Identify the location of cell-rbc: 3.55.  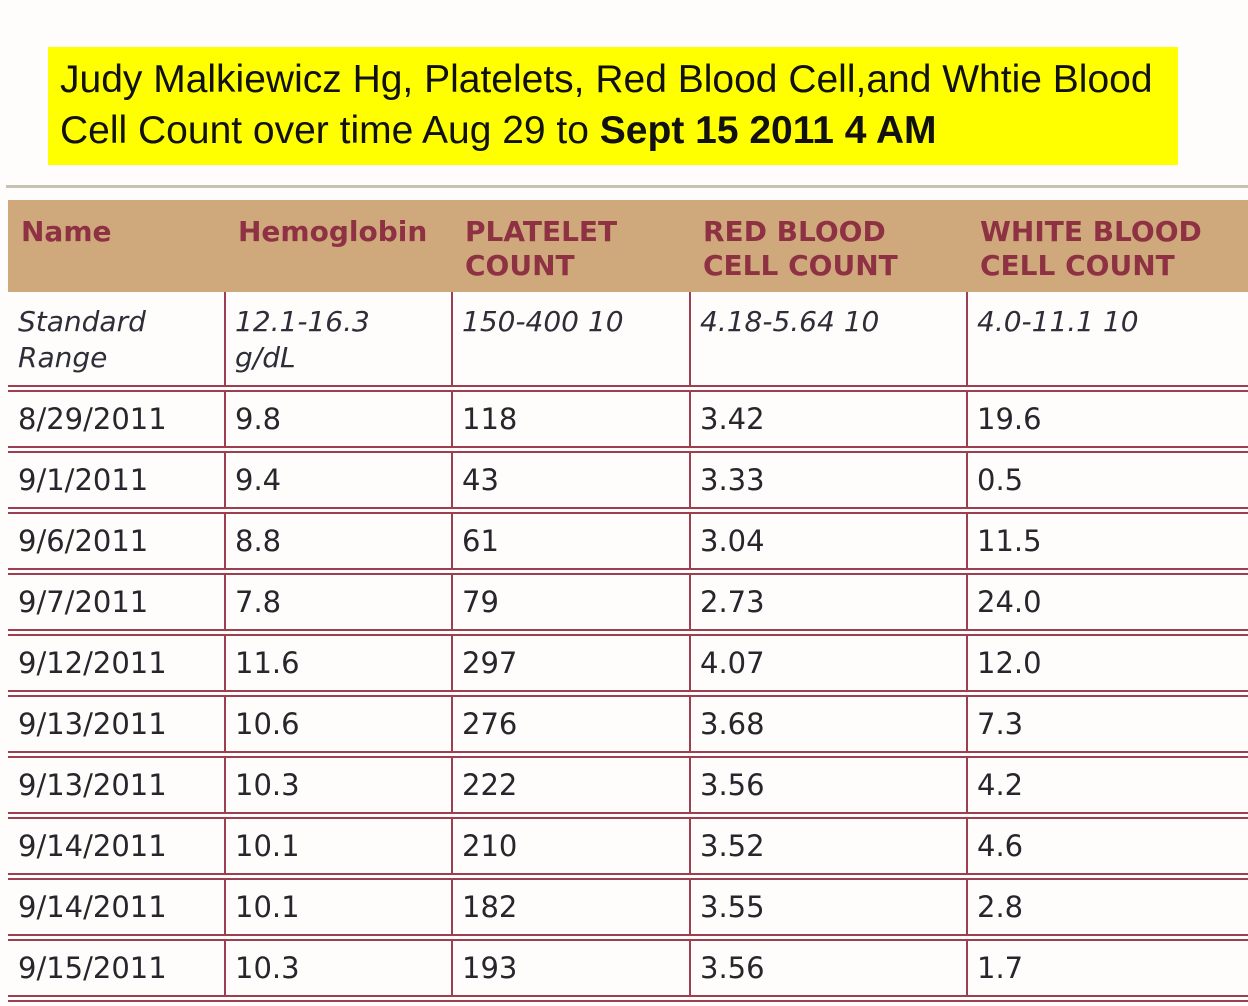
(828, 908).